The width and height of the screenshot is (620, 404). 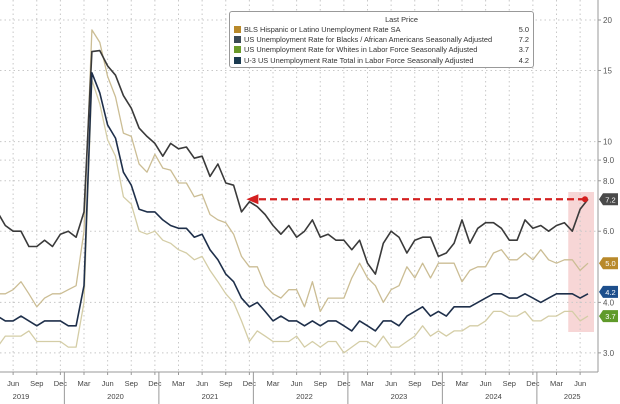 I want to click on x-year-label: 2022, so click(x=304, y=396).